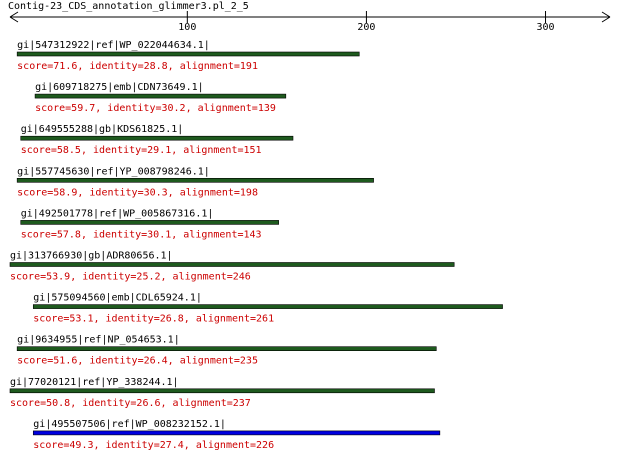 The image size is (620, 461). I want to click on hit-label: score=51.6, identity=26.4, alignment=235, so click(137, 361).